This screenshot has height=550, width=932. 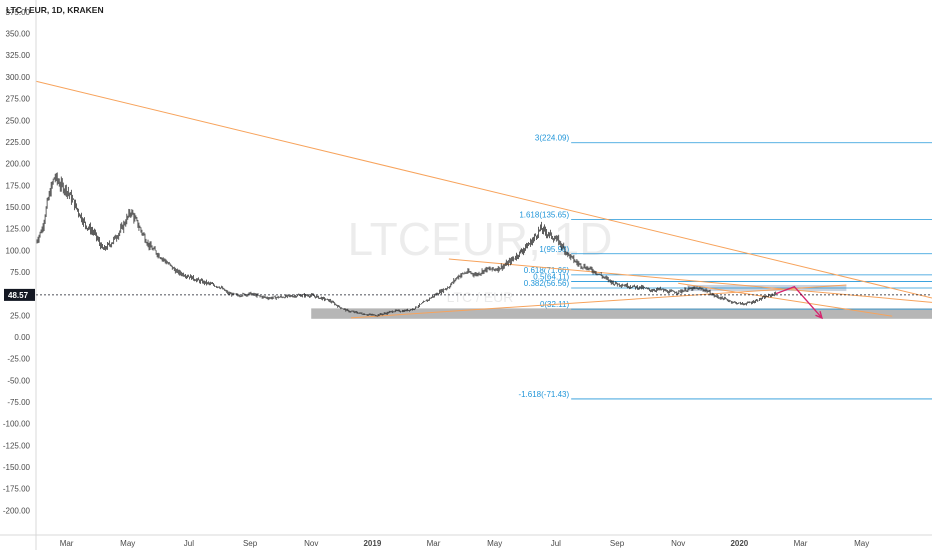 I want to click on chart-title: LTC / EUR, 1D, KRAKEN, so click(x=55, y=10).